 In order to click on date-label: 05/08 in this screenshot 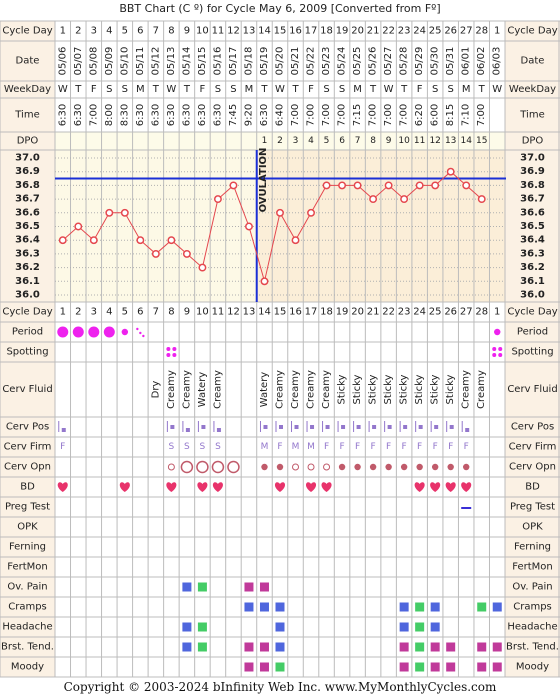, I will do `click(93, 61)`.